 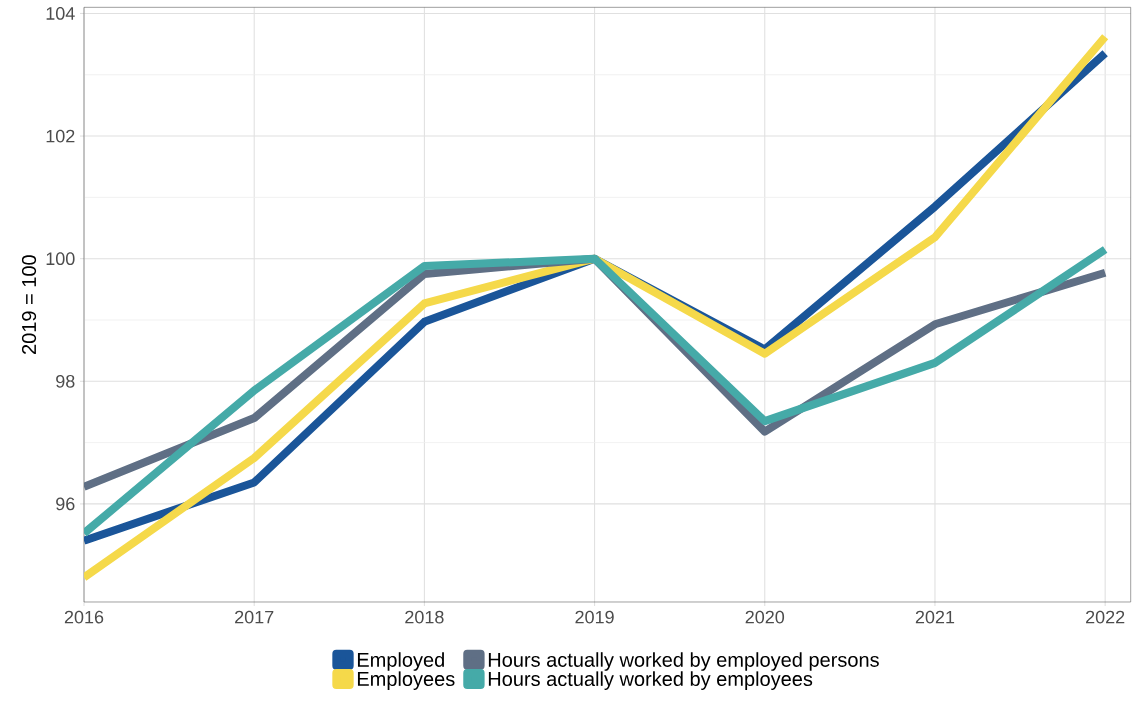 What do you see at coordinates (84, 617) in the screenshot?
I see `x-tick-label: 2016` at bounding box center [84, 617].